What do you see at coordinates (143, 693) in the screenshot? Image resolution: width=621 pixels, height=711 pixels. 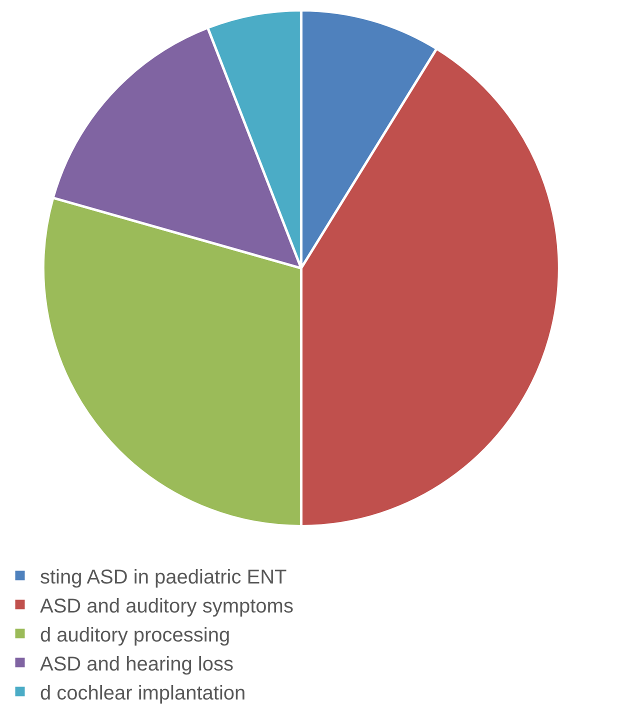 I see `legend-label: d cochlear implantation` at bounding box center [143, 693].